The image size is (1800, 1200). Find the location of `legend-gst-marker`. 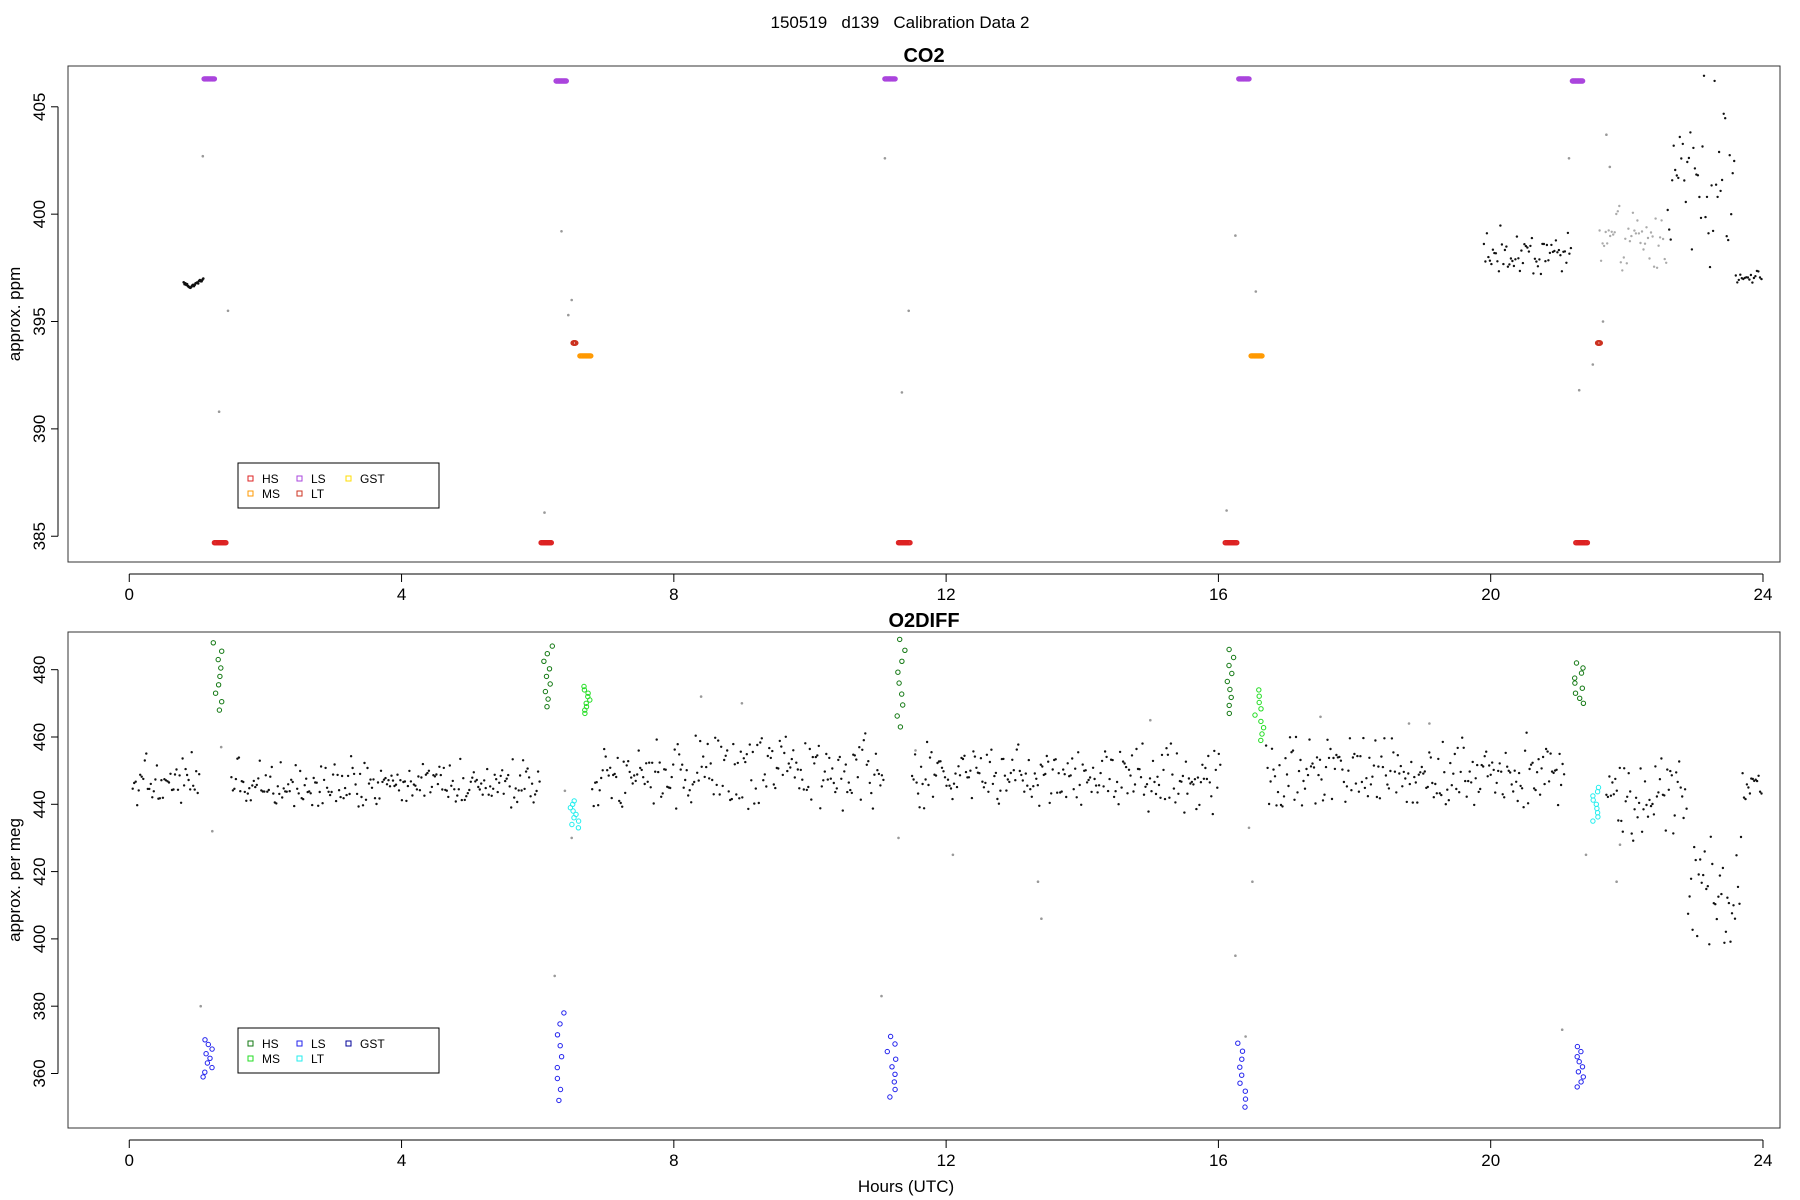

legend-gst-marker is located at coordinates (348, 1043).